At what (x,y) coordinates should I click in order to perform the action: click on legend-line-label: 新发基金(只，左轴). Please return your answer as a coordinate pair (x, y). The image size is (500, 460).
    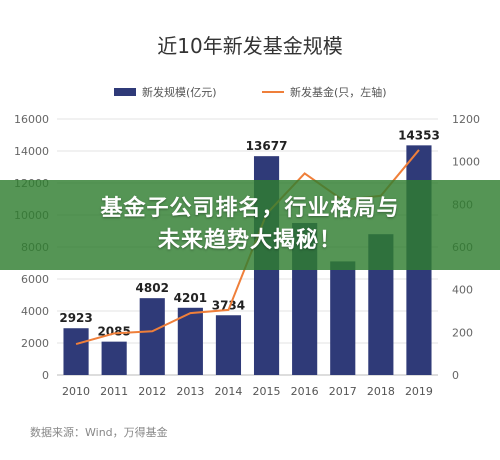
    Looking at the image, I should click on (338, 92).